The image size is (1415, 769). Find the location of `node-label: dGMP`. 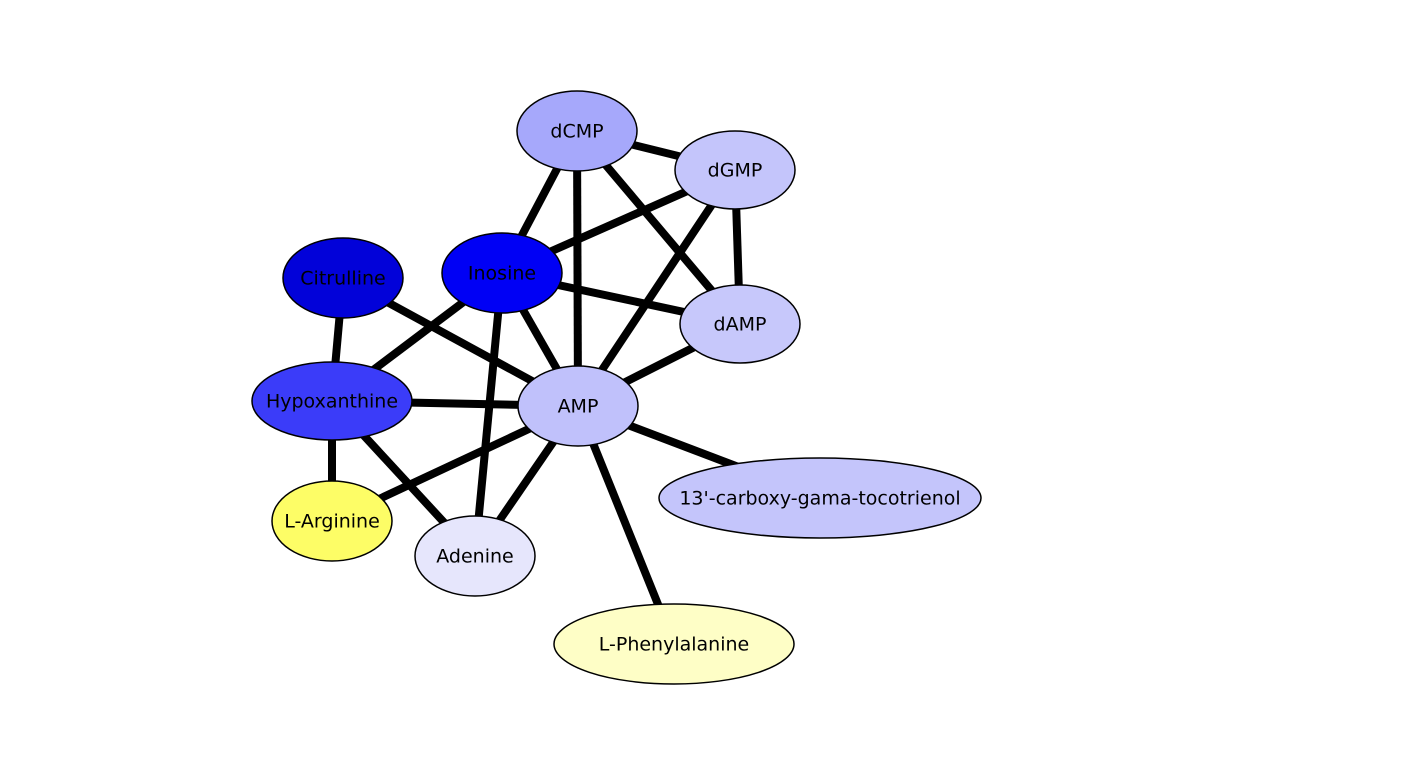

node-label: dGMP is located at coordinates (735, 171).